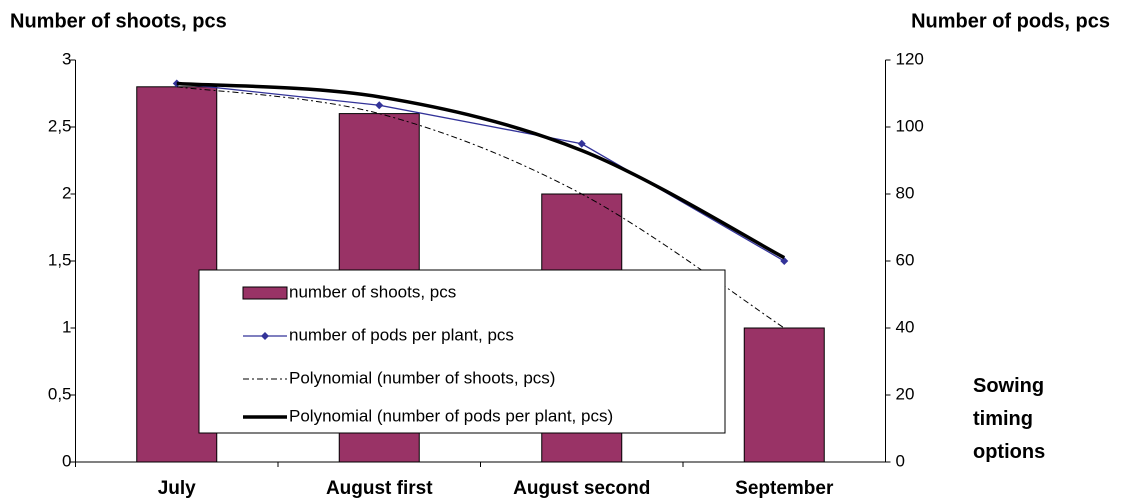  I want to click on y-tick-label: 3, so click(66, 58).